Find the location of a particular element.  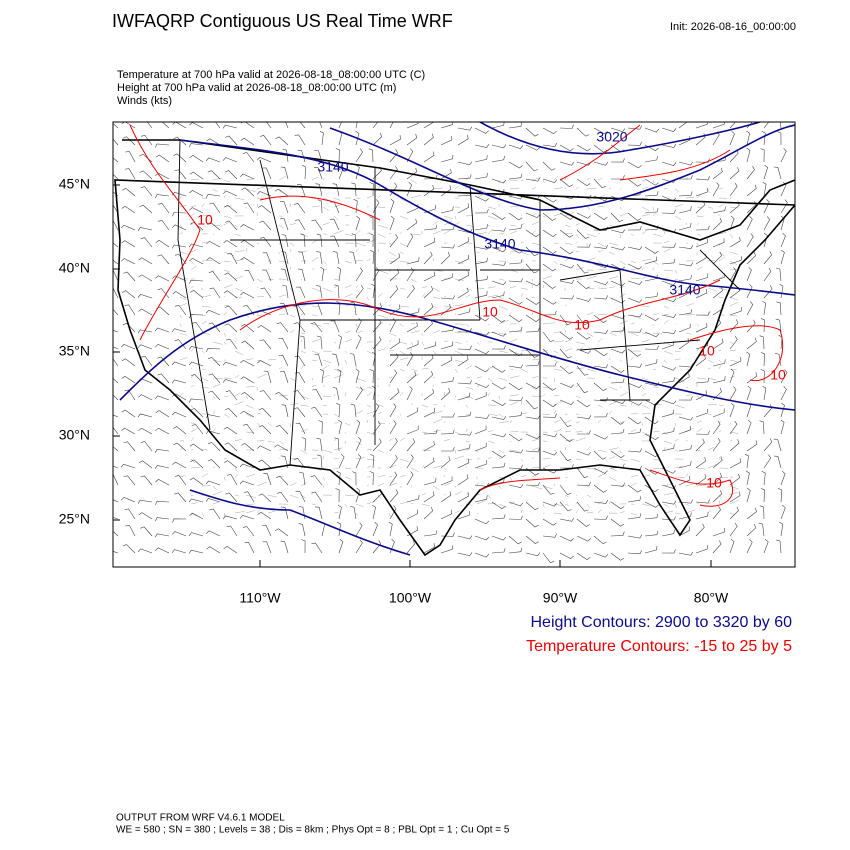

field-label: Winds (kts) is located at coordinates (144, 101).